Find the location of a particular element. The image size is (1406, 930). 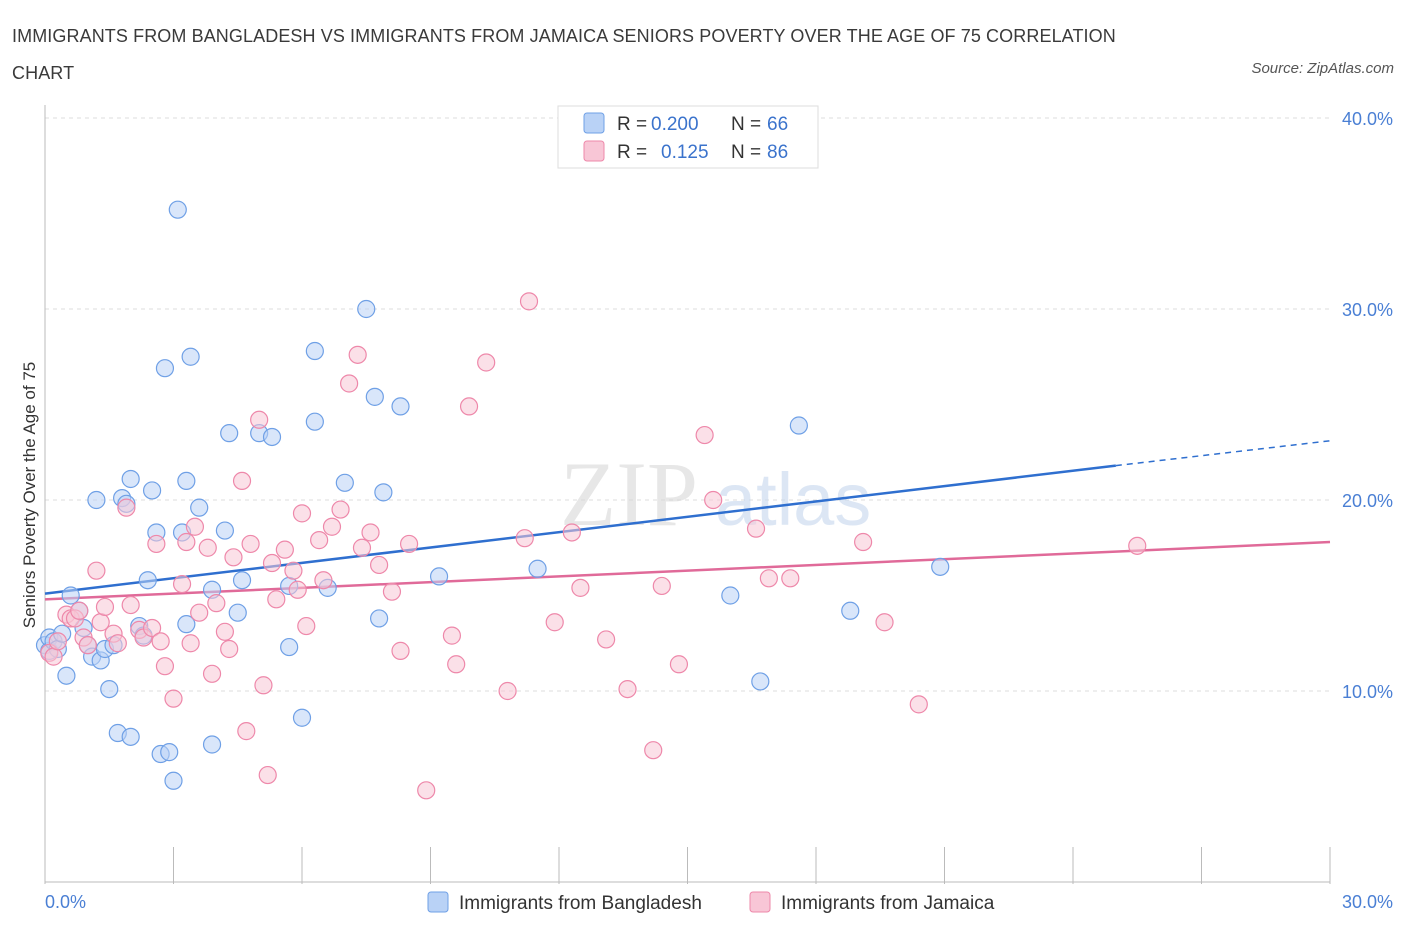

legend-swatch-jamaica is located at coordinates (594, 151).